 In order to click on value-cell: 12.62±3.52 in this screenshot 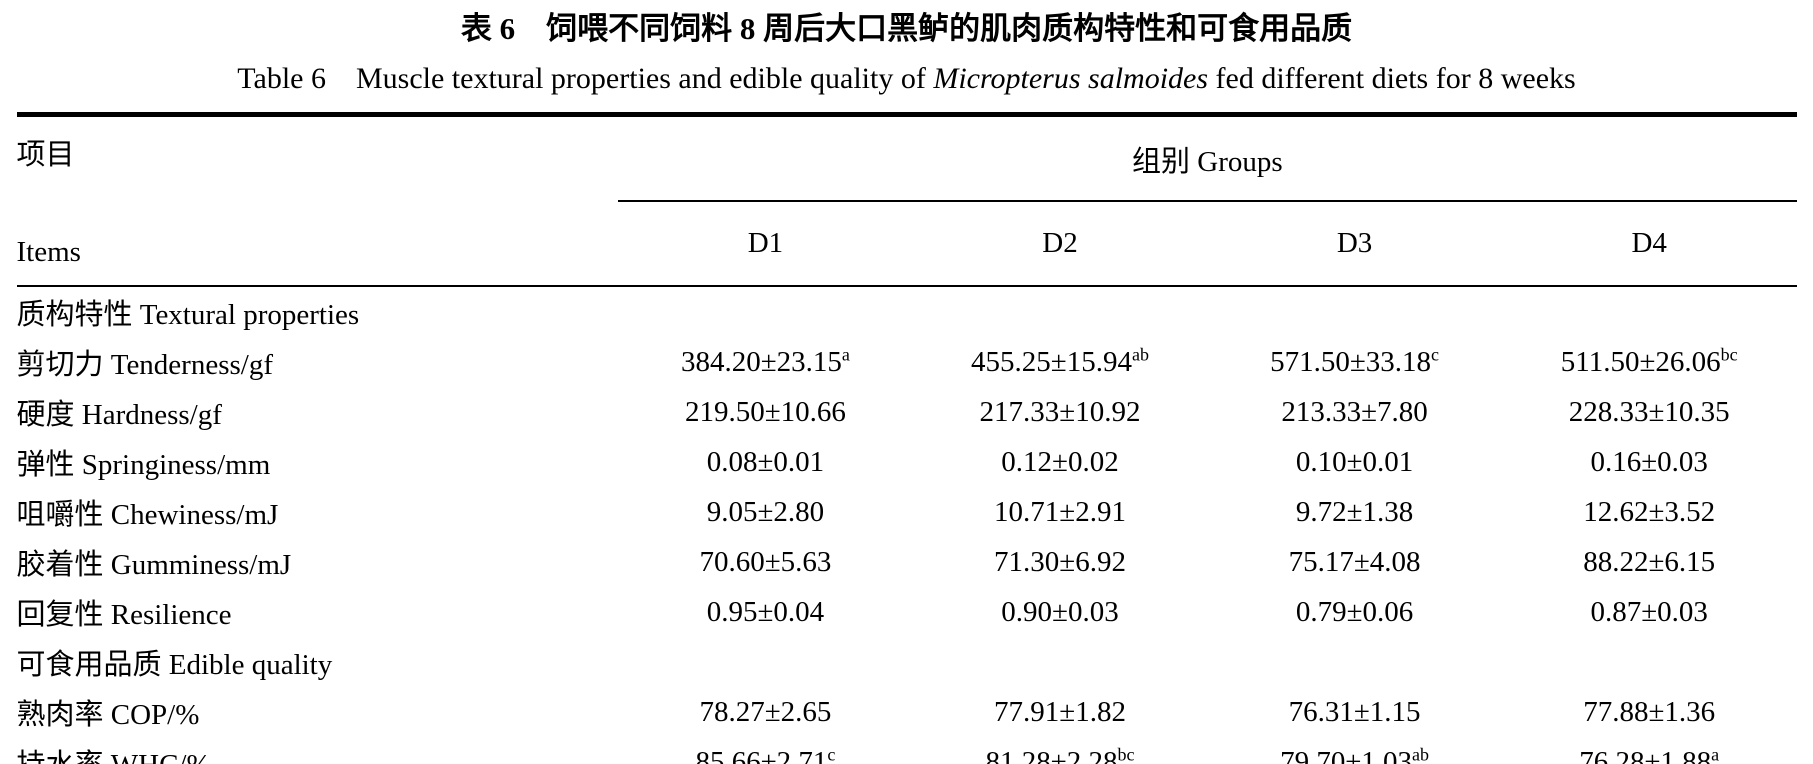, I will do `click(1649, 512)`.